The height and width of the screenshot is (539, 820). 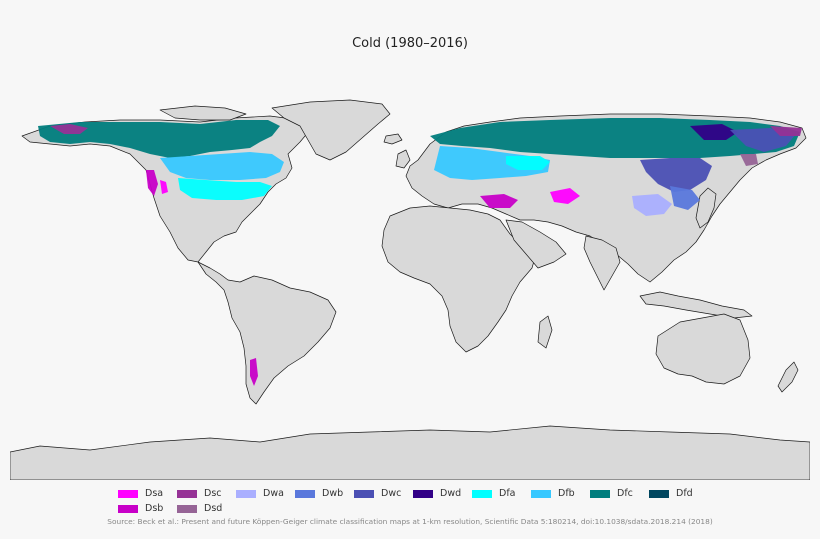 What do you see at coordinates (749, 160) in the screenshot?
I see `zone-dsd-kamchatka` at bounding box center [749, 160].